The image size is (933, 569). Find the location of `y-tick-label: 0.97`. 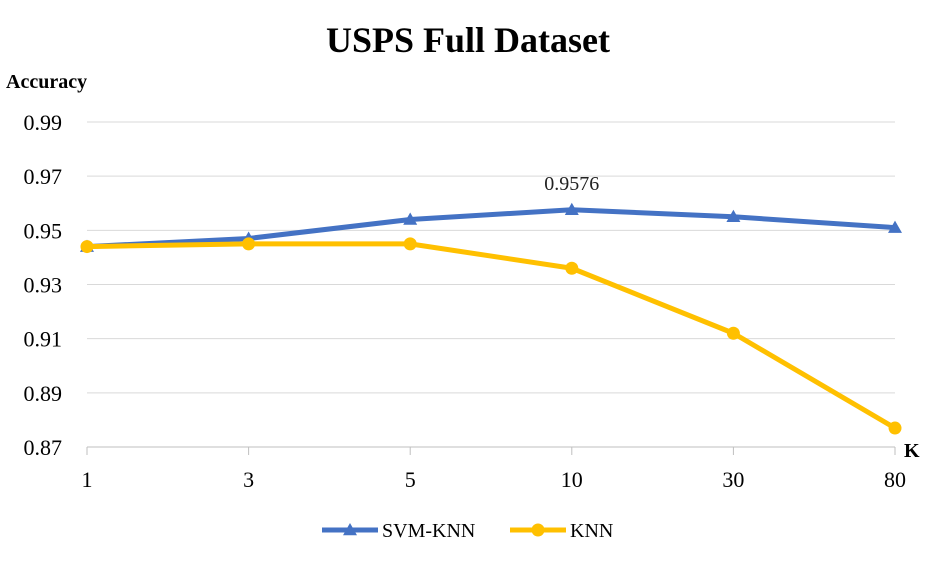

y-tick-label: 0.97 is located at coordinates (43, 176).